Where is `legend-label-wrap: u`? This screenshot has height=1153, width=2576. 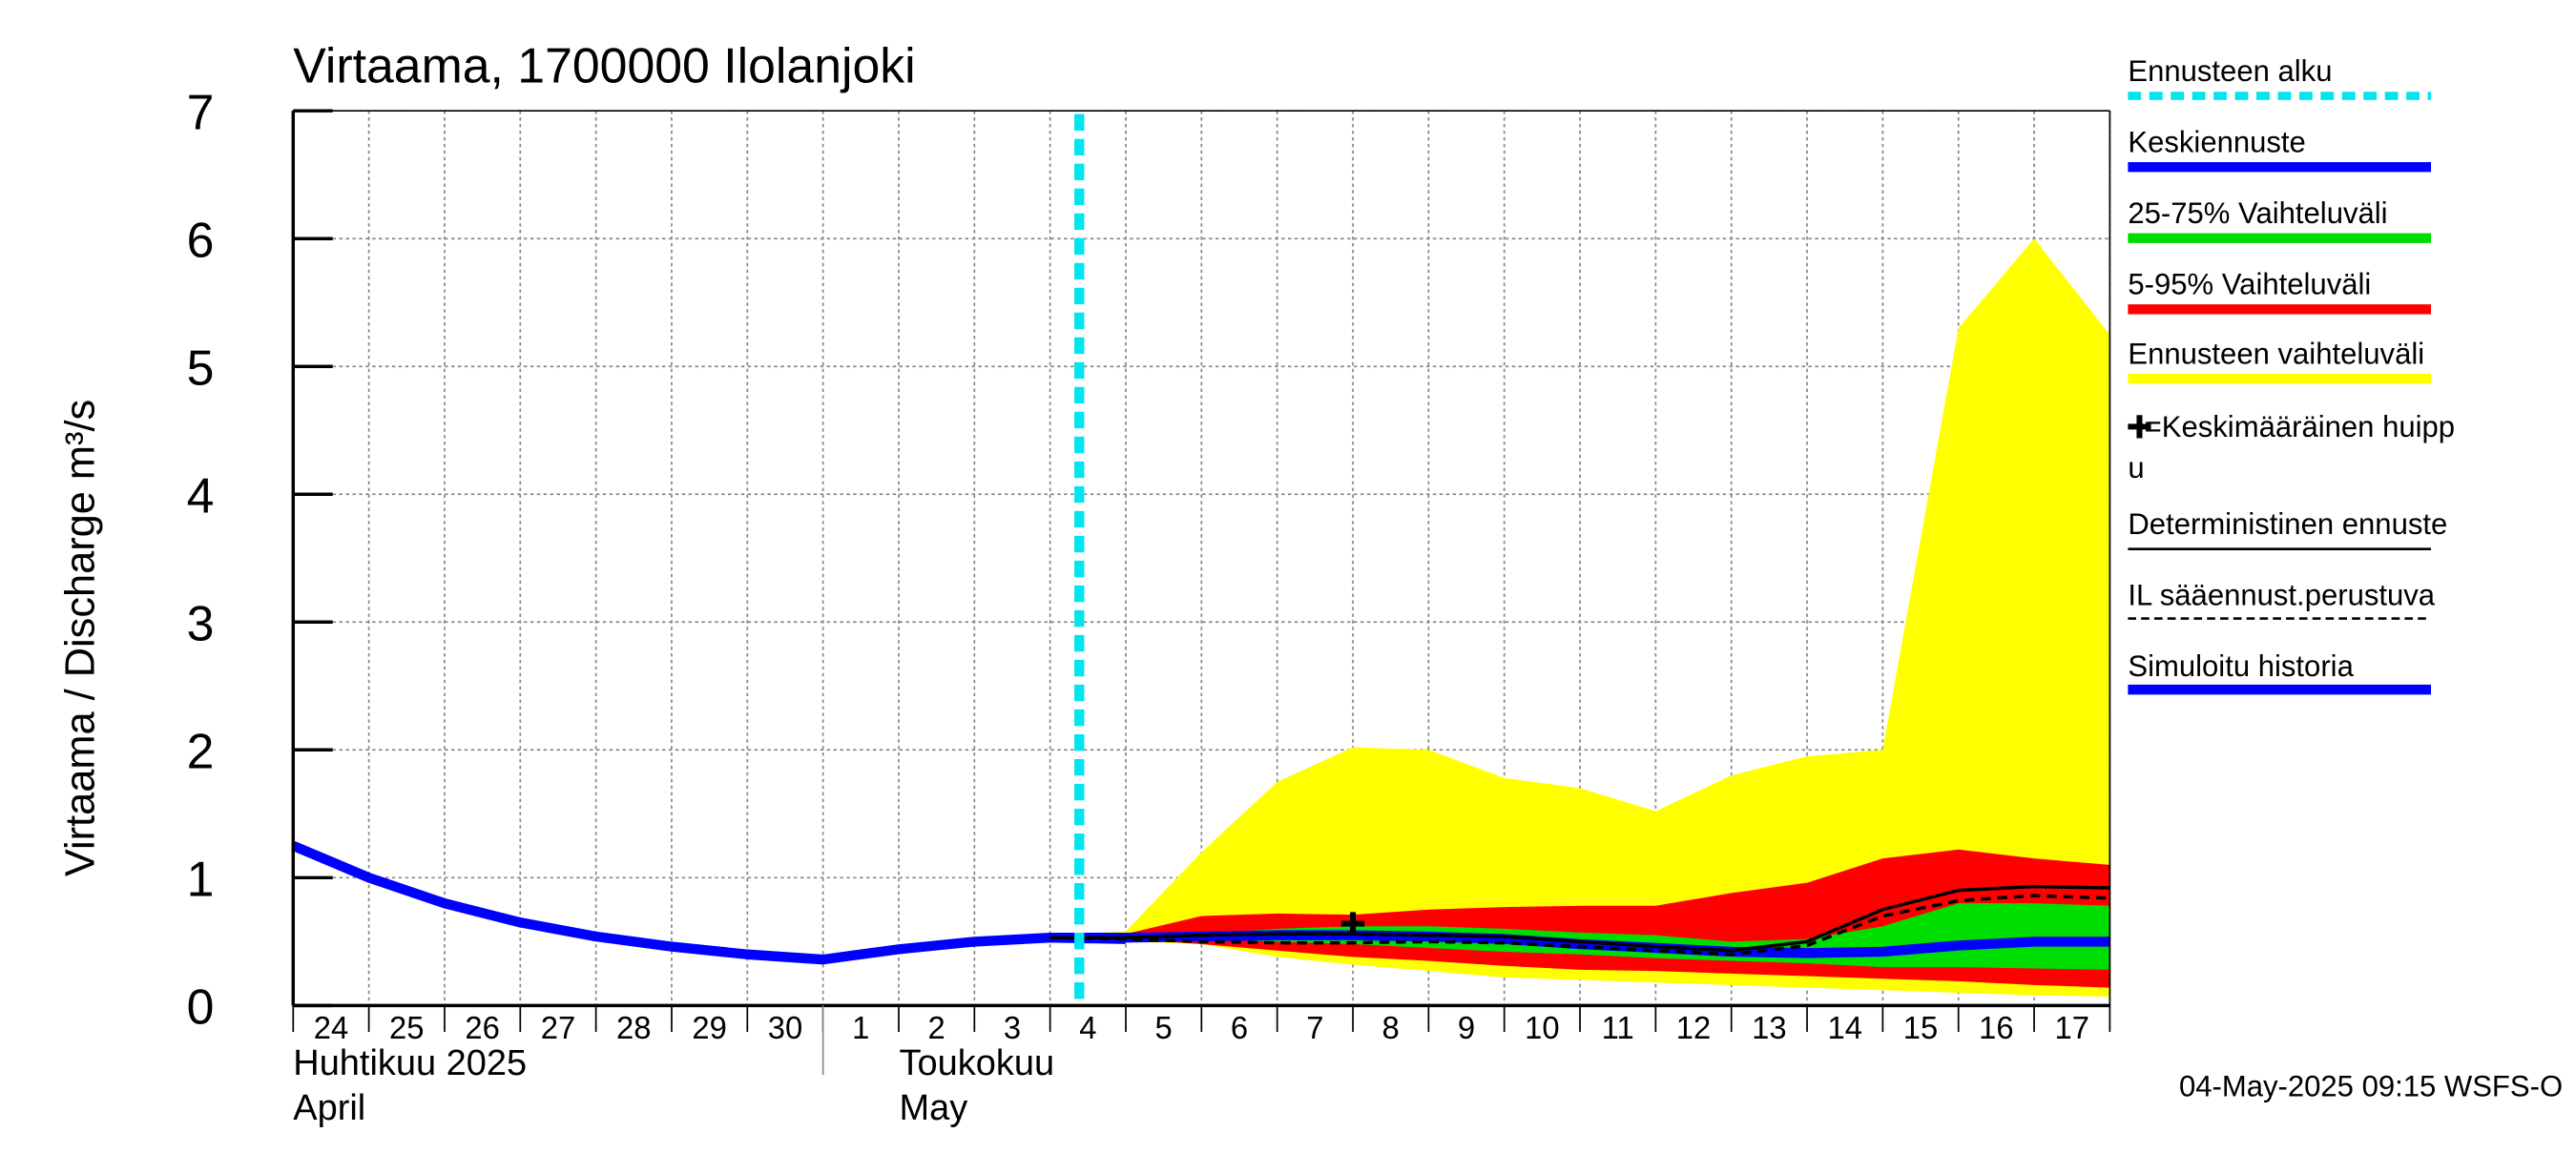 legend-label-wrap: u is located at coordinates (2136, 467).